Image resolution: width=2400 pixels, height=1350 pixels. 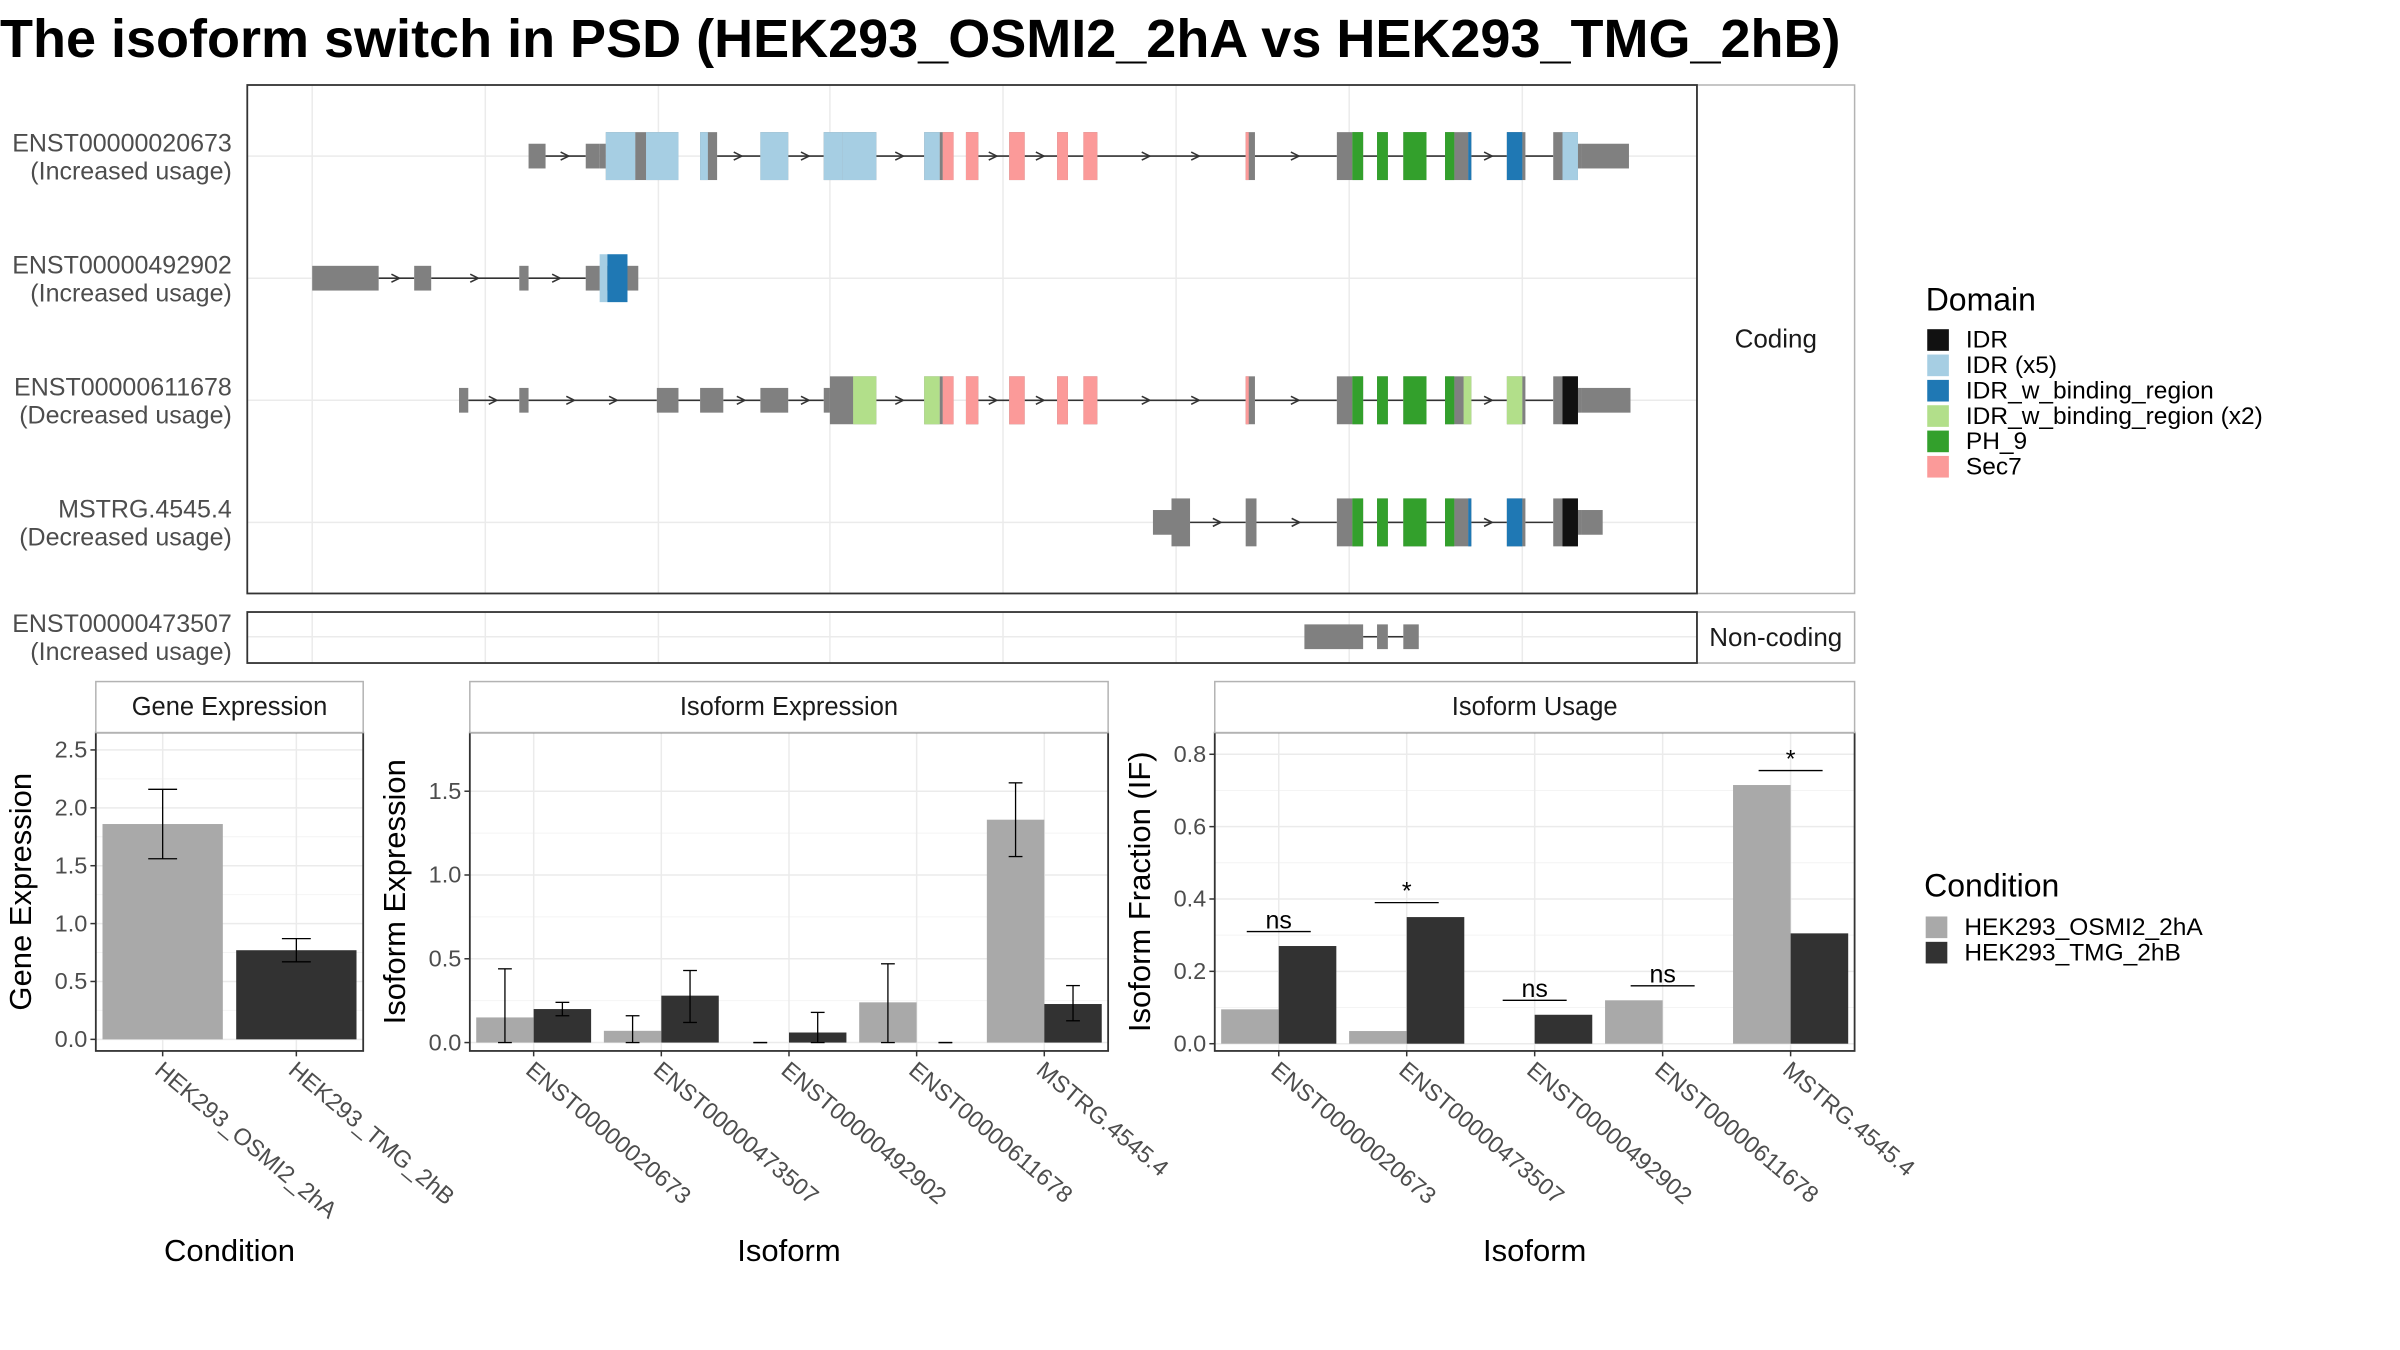 I want to click on panel-title: Isoform Usage, so click(x=1535, y=707).